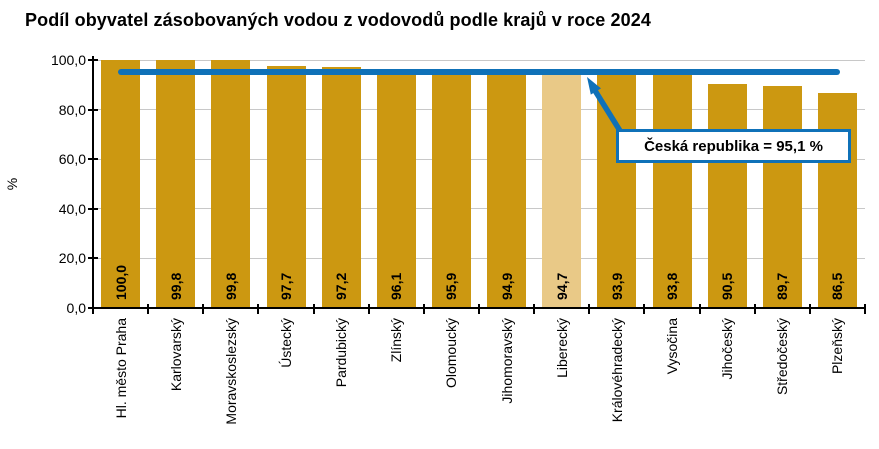  Describe the element at coordinates (120, 368) in the screenshot. I see `x-axis-category-label: Hl. město Praha` at that location.